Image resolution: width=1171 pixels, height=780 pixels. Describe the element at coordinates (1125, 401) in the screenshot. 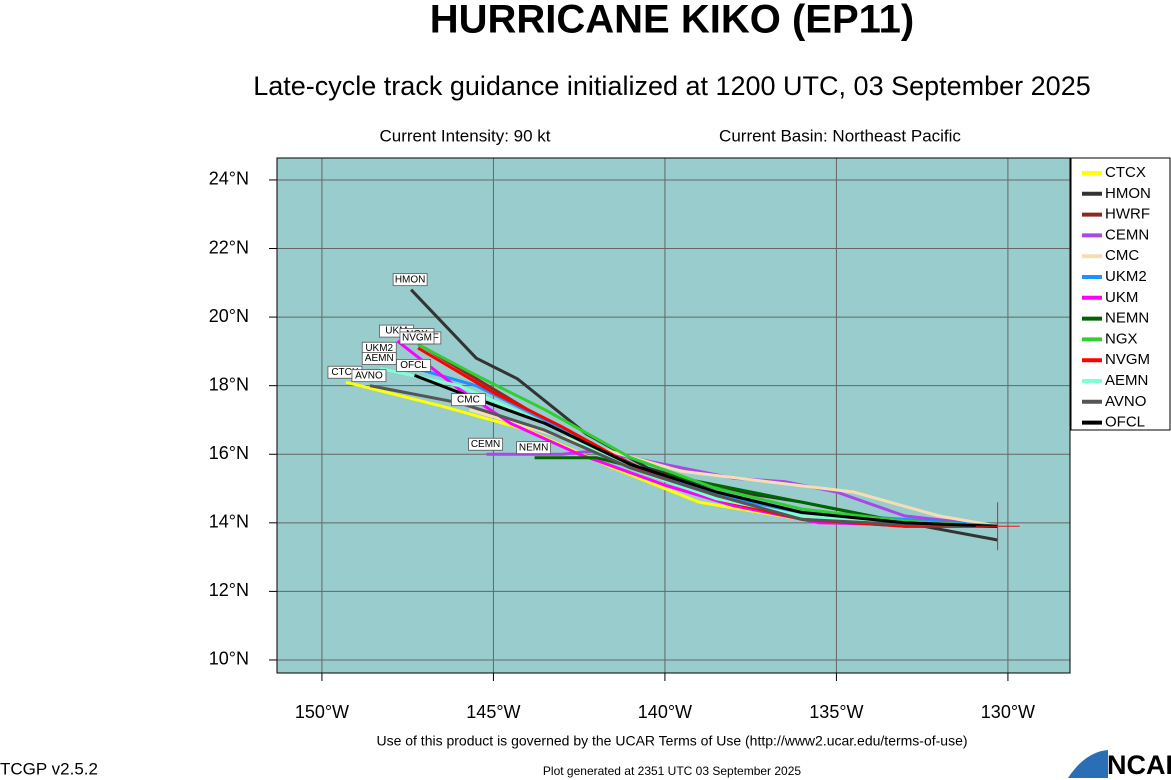

I see `legend-label: AVNO` at that location.